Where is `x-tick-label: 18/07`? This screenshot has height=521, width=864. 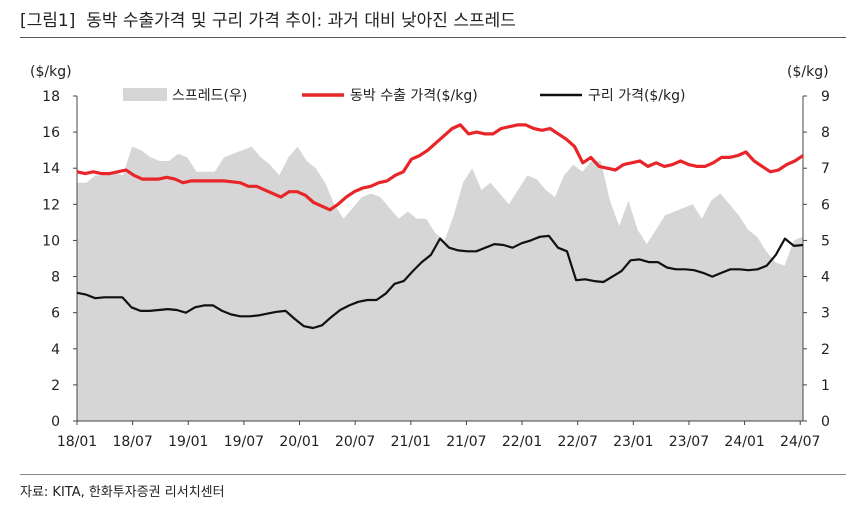 x-tick-label: 18/07 is located at coordinates (132, 442).